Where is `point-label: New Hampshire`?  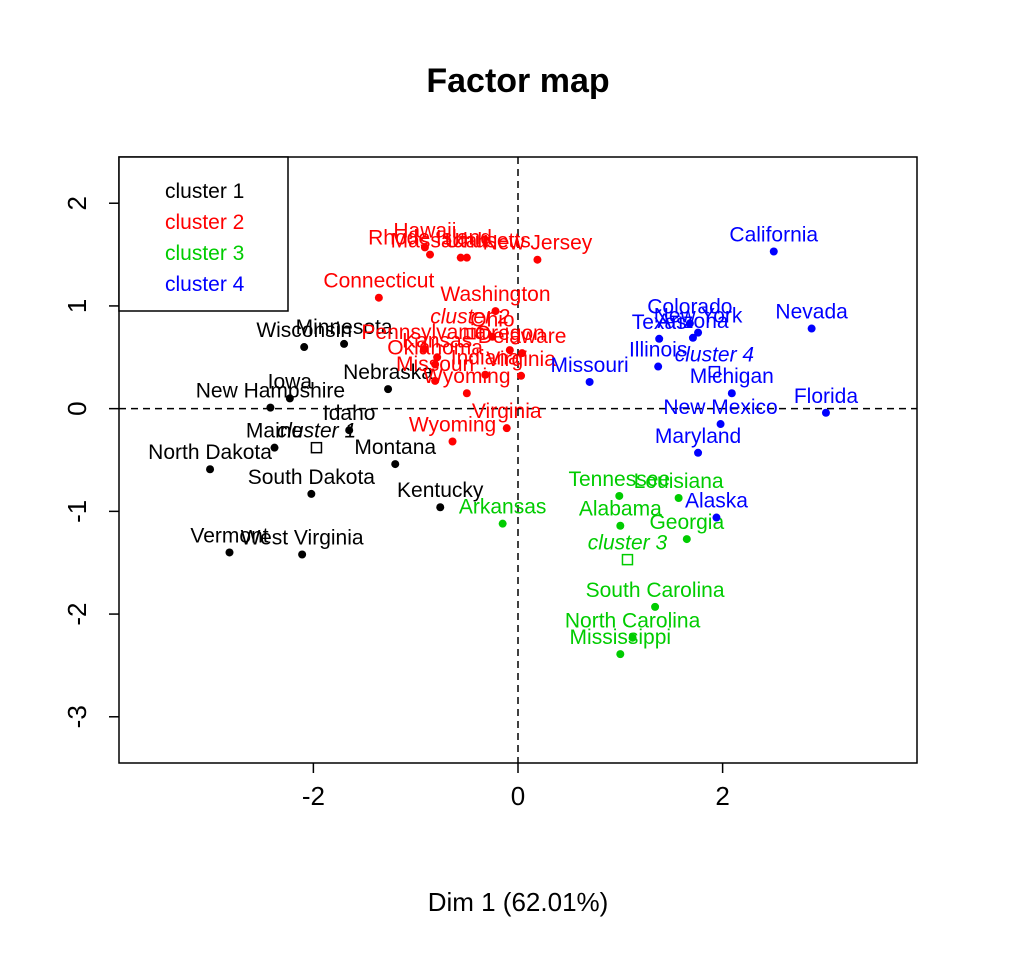 point-label: New Hampshire is located at coordinates (270, 391).